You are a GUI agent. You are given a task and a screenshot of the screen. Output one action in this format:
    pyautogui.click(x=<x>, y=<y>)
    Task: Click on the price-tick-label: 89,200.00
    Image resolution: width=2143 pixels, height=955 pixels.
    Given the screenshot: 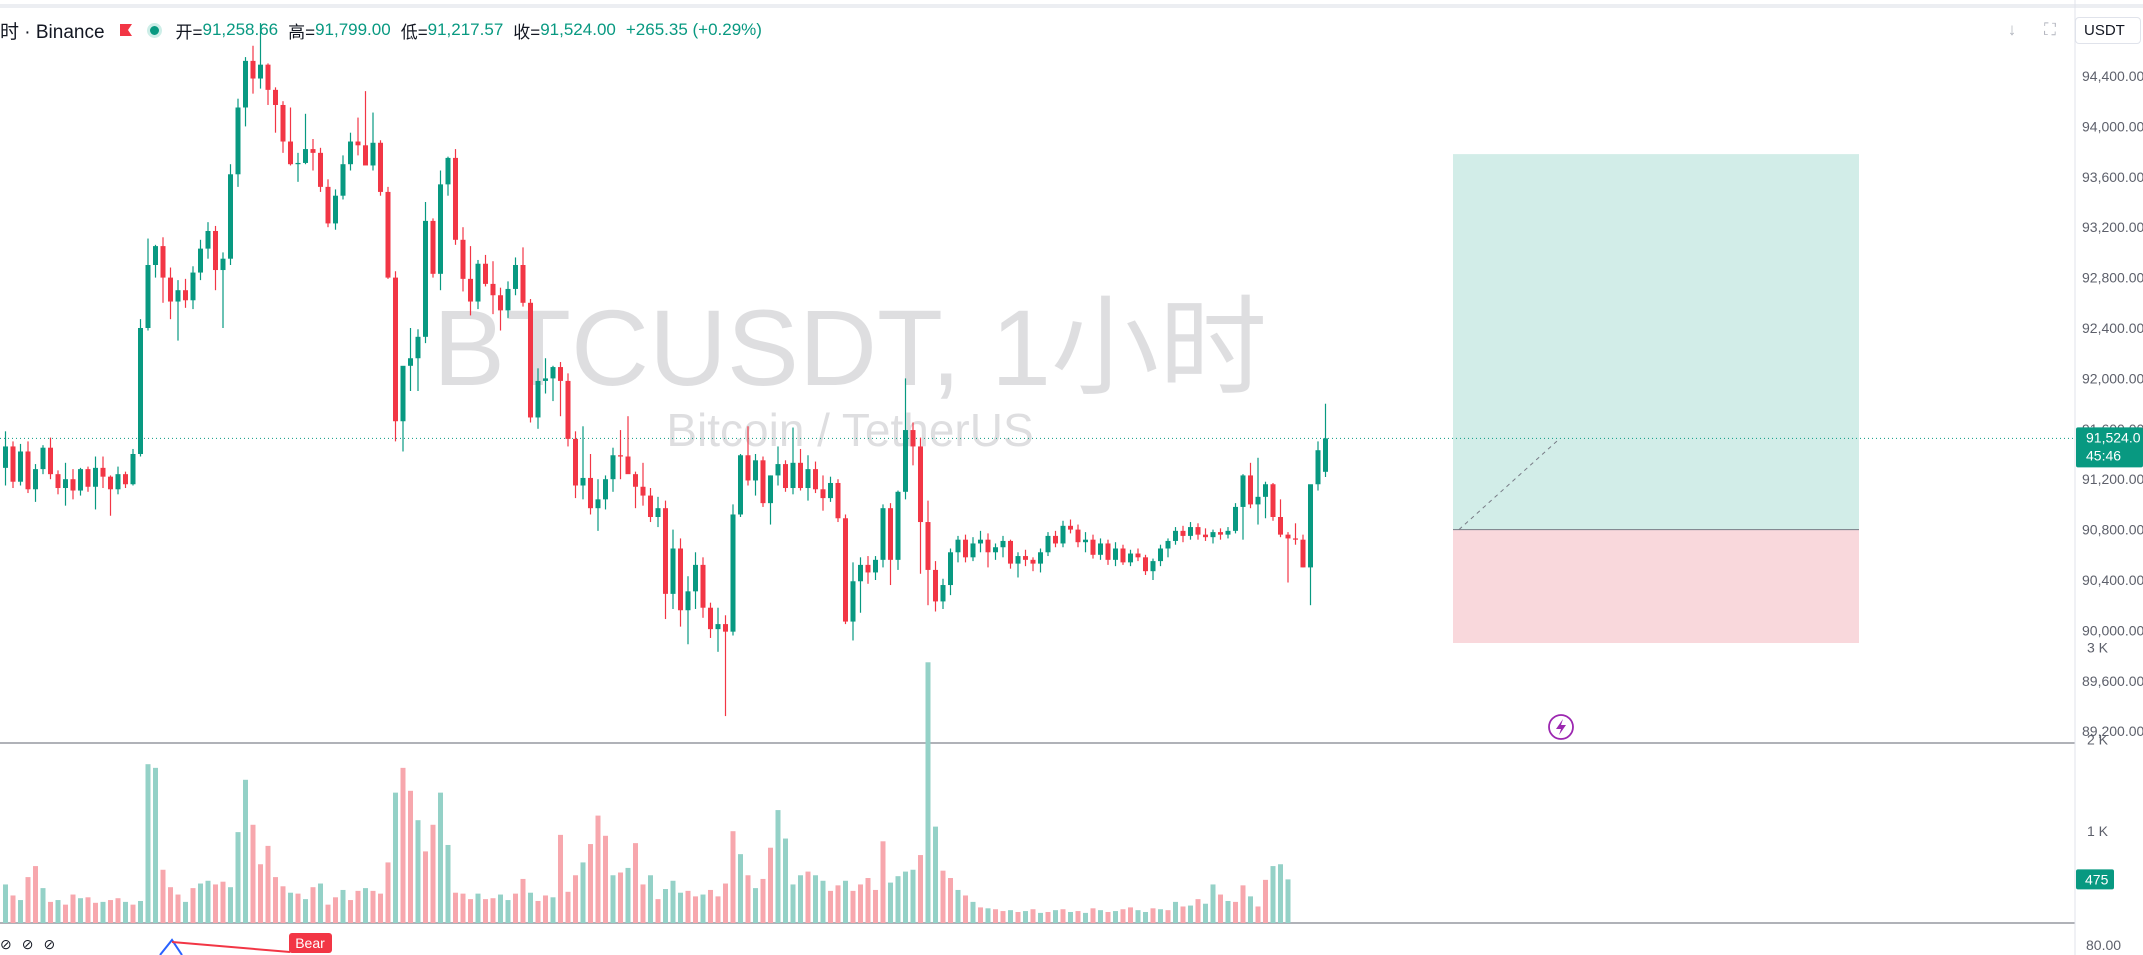 What is the action you would take?
    pyautogui.click(x=2112, y=731)
    